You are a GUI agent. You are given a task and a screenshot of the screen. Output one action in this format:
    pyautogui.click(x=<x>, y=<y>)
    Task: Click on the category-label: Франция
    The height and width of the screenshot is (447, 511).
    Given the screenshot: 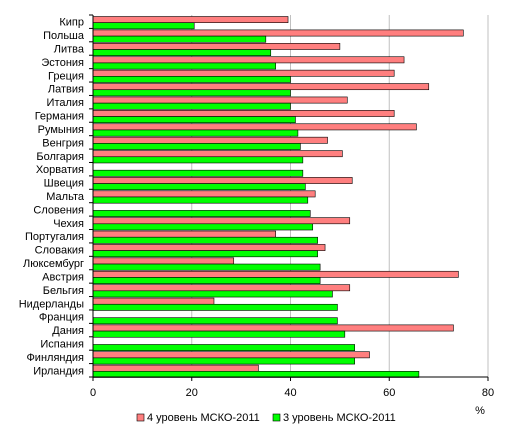 What is the action you would take?
    pyautogui.click(x=61, y=318)
    